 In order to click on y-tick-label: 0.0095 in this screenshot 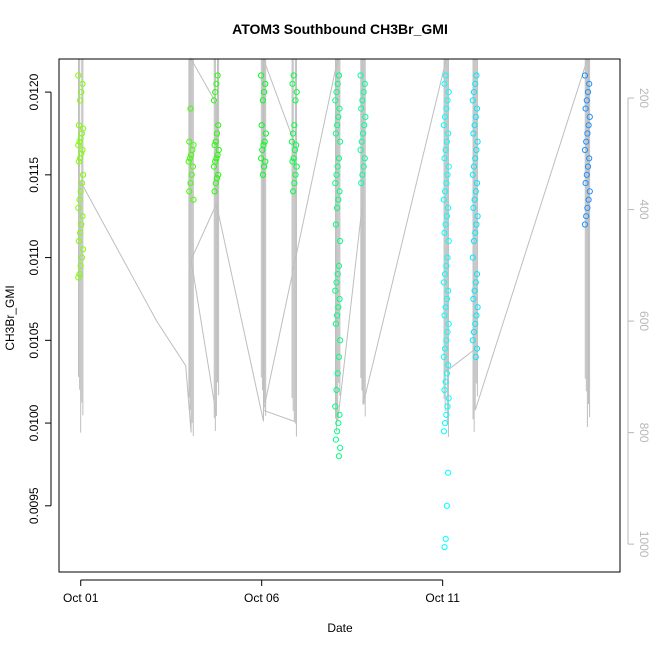, I will do `click(34, 505)`.